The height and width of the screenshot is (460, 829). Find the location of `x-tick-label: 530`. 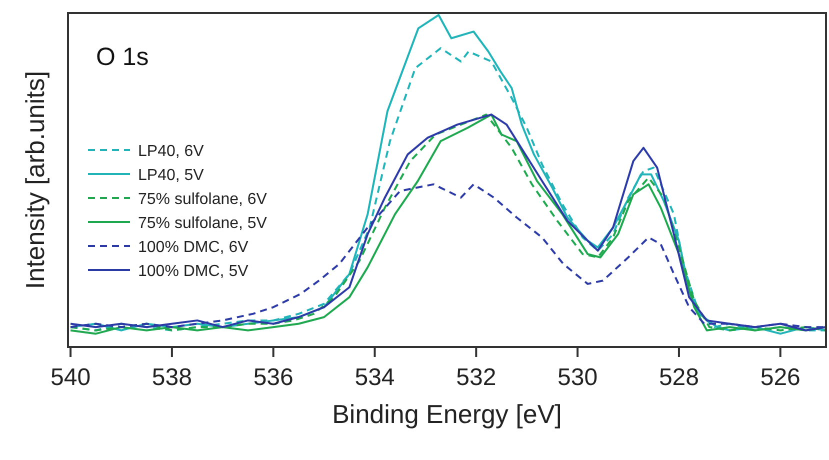

x-tick-label: 530 is located at coordinates (578, 377).